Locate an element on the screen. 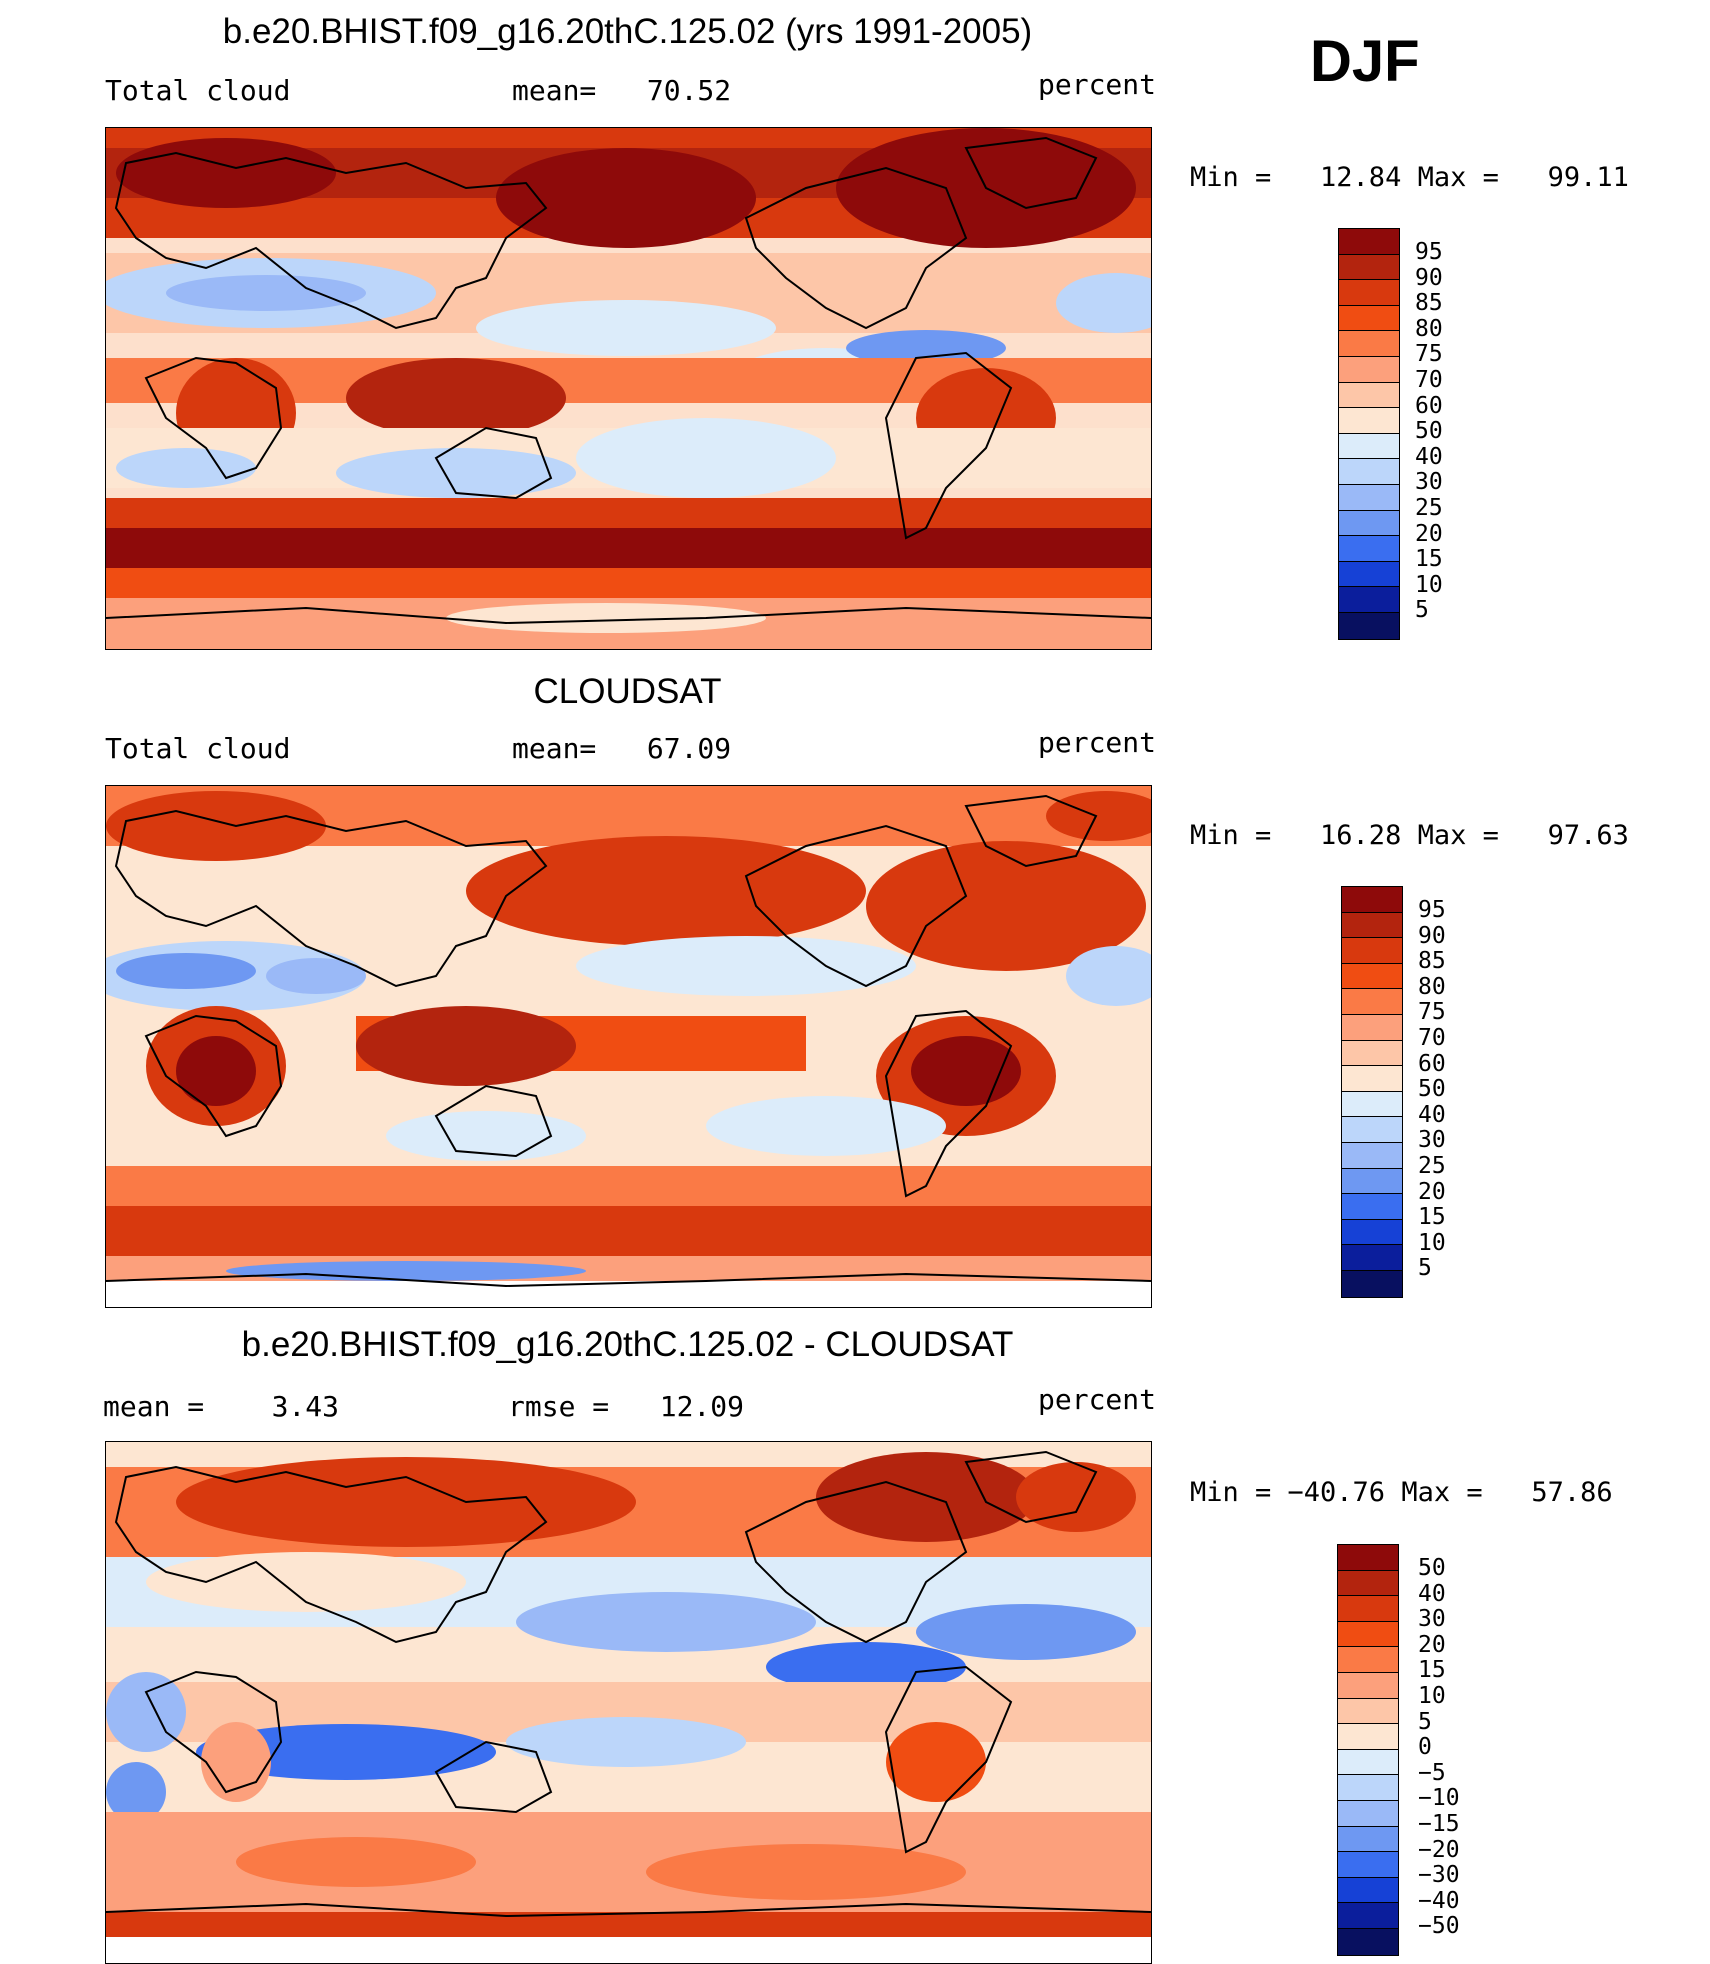 This screenshot has width=1710, height=1964. colorbar-tick-label: −40 is located at coordinates (1439, 1900).